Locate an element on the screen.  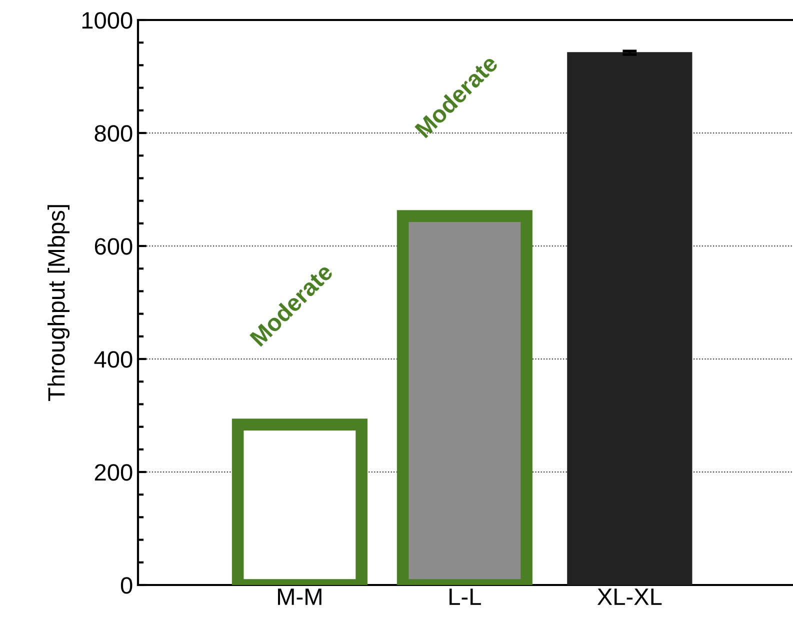
y-tick-label: 800 is located at coordinates (113, 133).